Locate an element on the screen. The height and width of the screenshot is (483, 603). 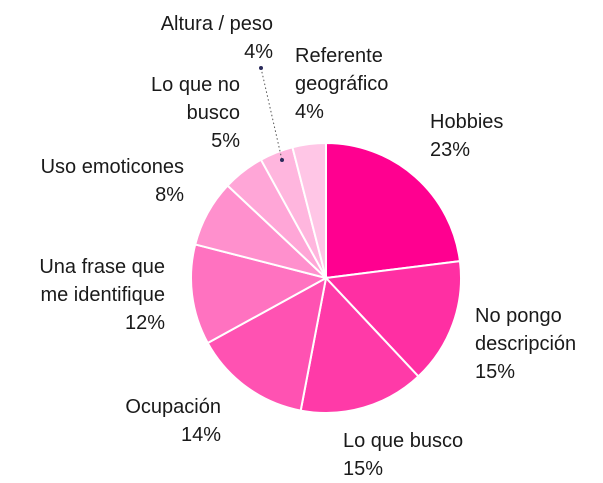
category-label: Ocupación is located at coordinates (173, 407).